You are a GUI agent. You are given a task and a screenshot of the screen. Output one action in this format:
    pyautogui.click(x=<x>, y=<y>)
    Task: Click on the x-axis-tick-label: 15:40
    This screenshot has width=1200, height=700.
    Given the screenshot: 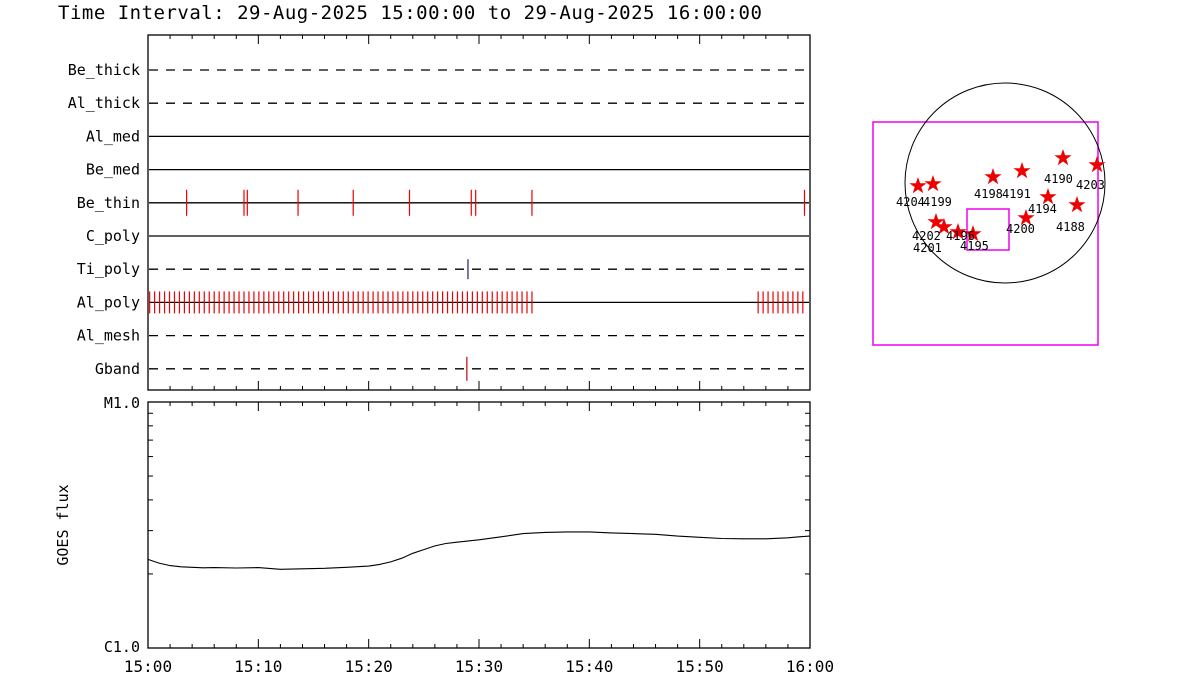 What is the action you would take?
    pyautogui.click(x=589, y=666)
    